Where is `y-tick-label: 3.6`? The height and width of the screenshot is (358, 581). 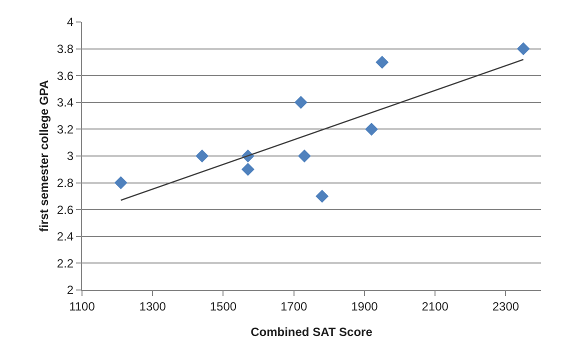 y-tick-label: 3.6 is located at coordinates (65, 75).